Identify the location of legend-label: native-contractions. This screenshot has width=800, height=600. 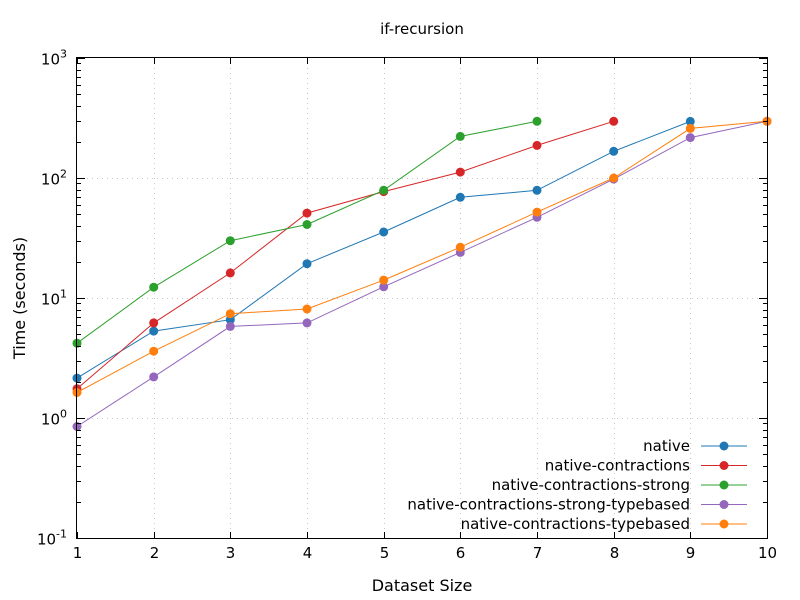
(617, 466).